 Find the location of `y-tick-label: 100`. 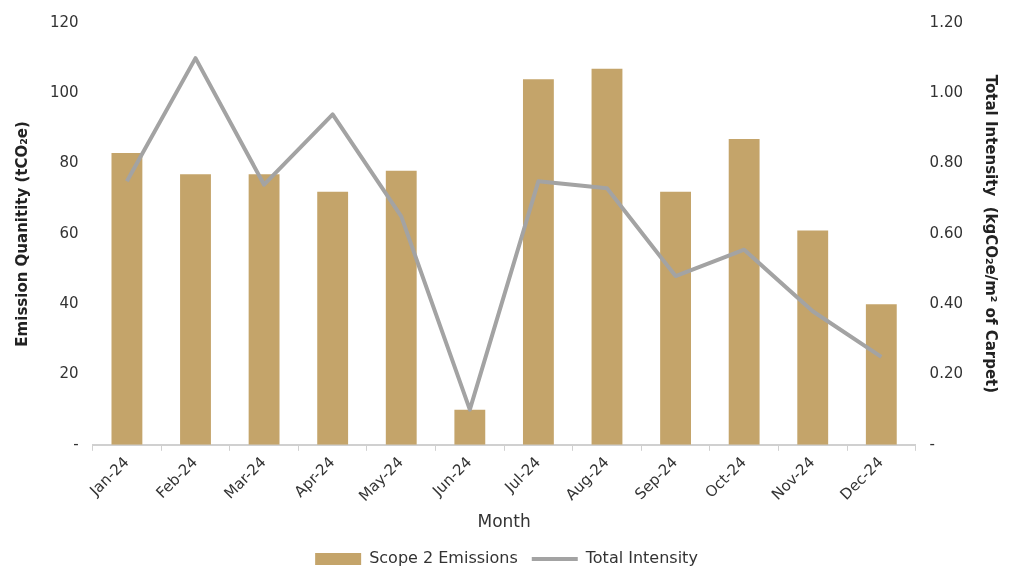

y-tick-label: 100 is located at coordinates (64, 92).